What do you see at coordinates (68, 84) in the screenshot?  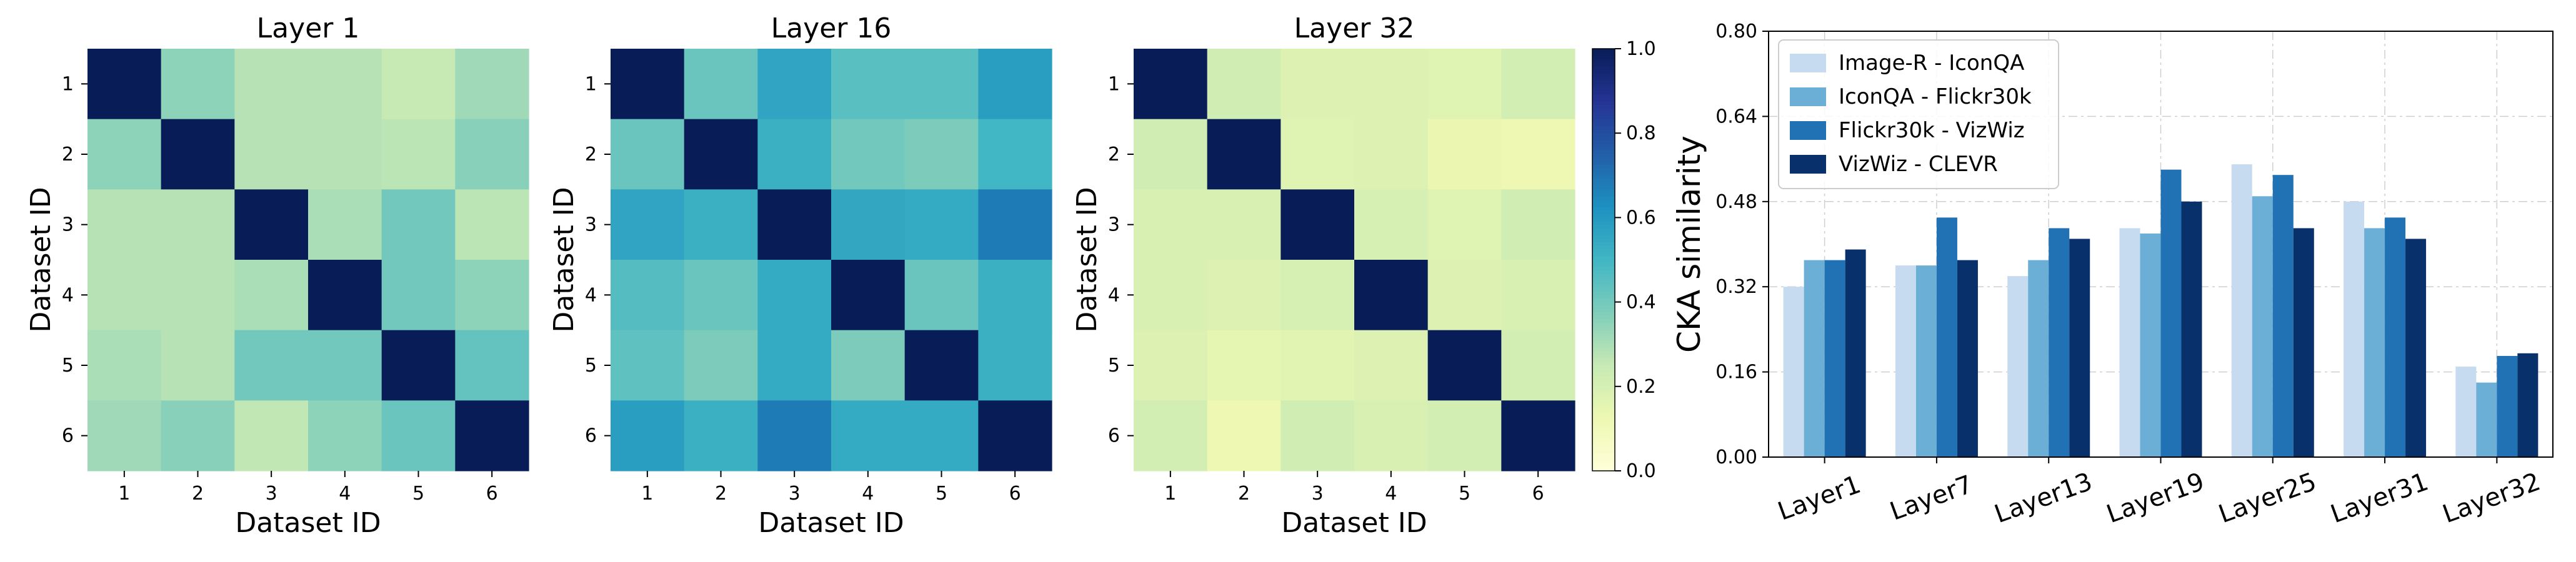 I see `y-tick-label: 1` at bounding box center [68, 84].